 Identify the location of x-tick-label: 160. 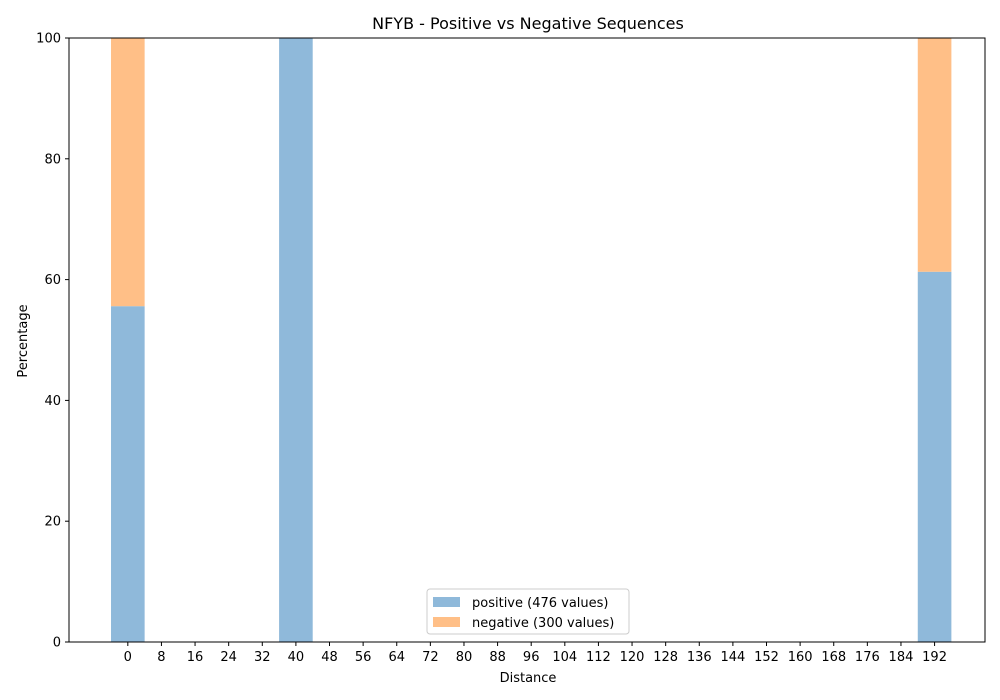
(800, 657).